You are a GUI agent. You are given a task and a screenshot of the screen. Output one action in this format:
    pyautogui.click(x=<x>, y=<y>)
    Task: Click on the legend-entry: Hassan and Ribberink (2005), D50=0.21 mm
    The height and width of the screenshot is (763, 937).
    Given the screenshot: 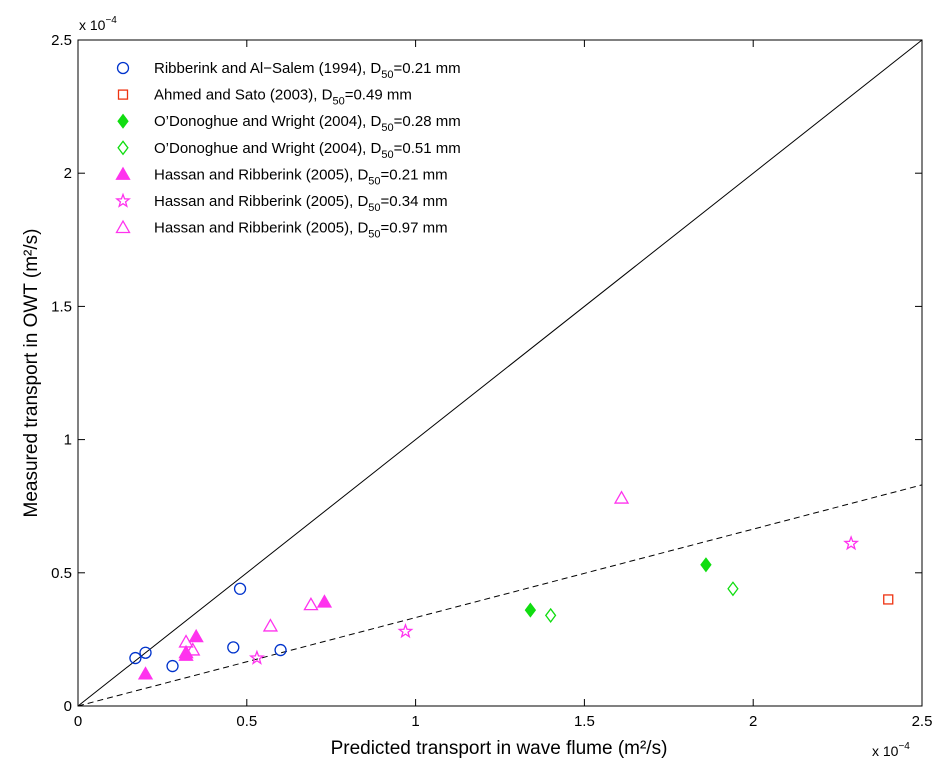 What is the action you would take?
    pyautogui.click(x=281, y=176)
    